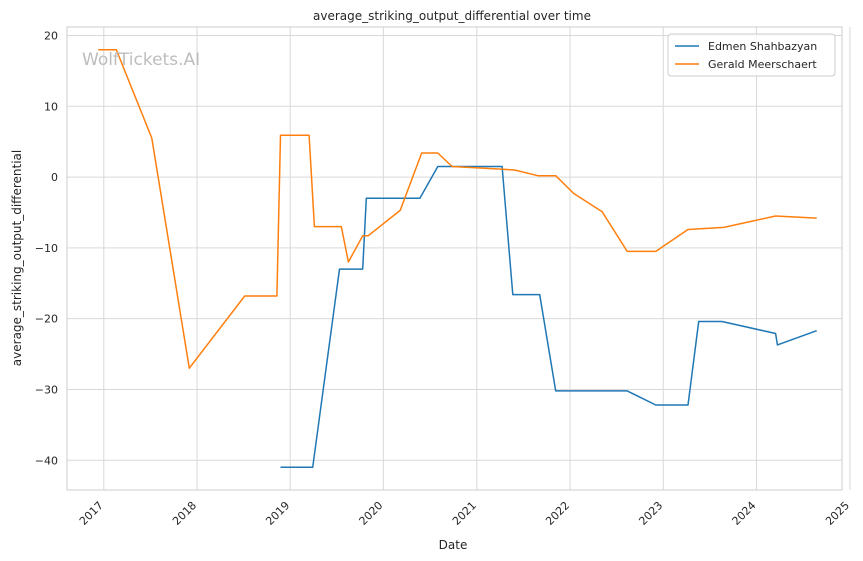 This screenshot has height=561, width=863. What do you see at coordinates (46, 248) in the screenshot?
I see `y-tick-label: −10` at bounding box center [46, 248].